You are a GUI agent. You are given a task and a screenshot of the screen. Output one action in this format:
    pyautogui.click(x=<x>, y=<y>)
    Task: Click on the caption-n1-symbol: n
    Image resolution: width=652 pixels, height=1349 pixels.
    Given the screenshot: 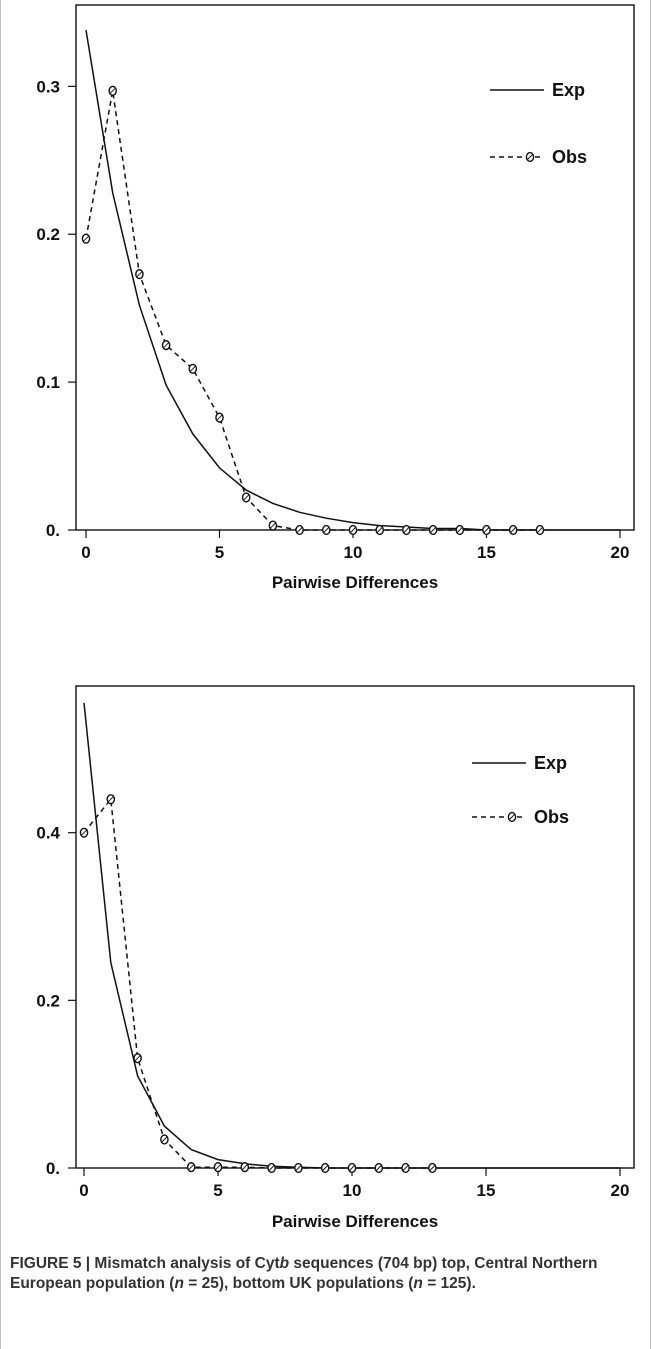 What is the action you would take?
    pyautogui.click(x=179, y=1283)
    